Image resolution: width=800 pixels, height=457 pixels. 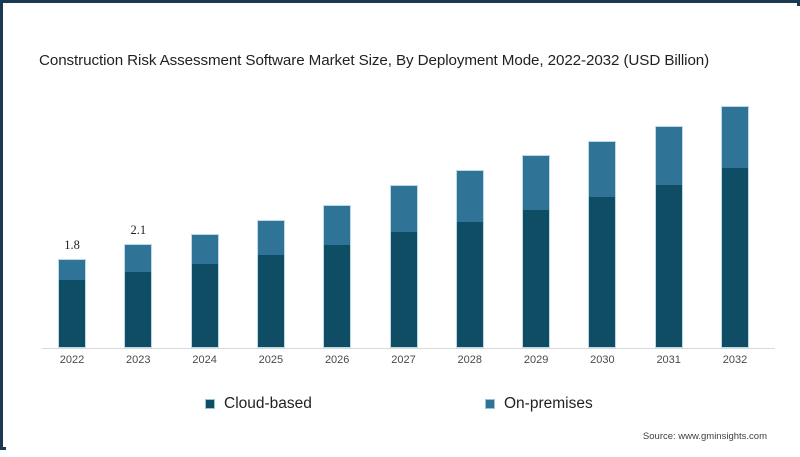 I want to click on legend-item-on-premises: On-premises, so click(x=539, y=404).